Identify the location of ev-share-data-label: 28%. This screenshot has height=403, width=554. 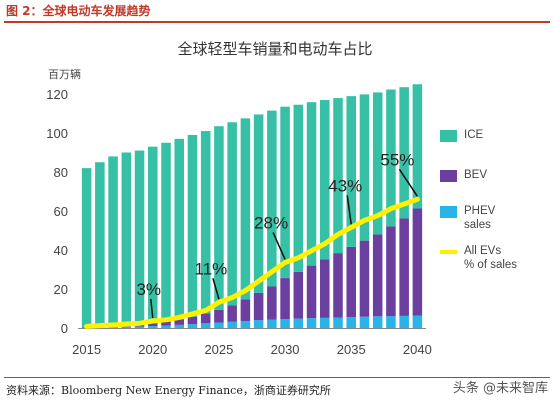
(271, 222).